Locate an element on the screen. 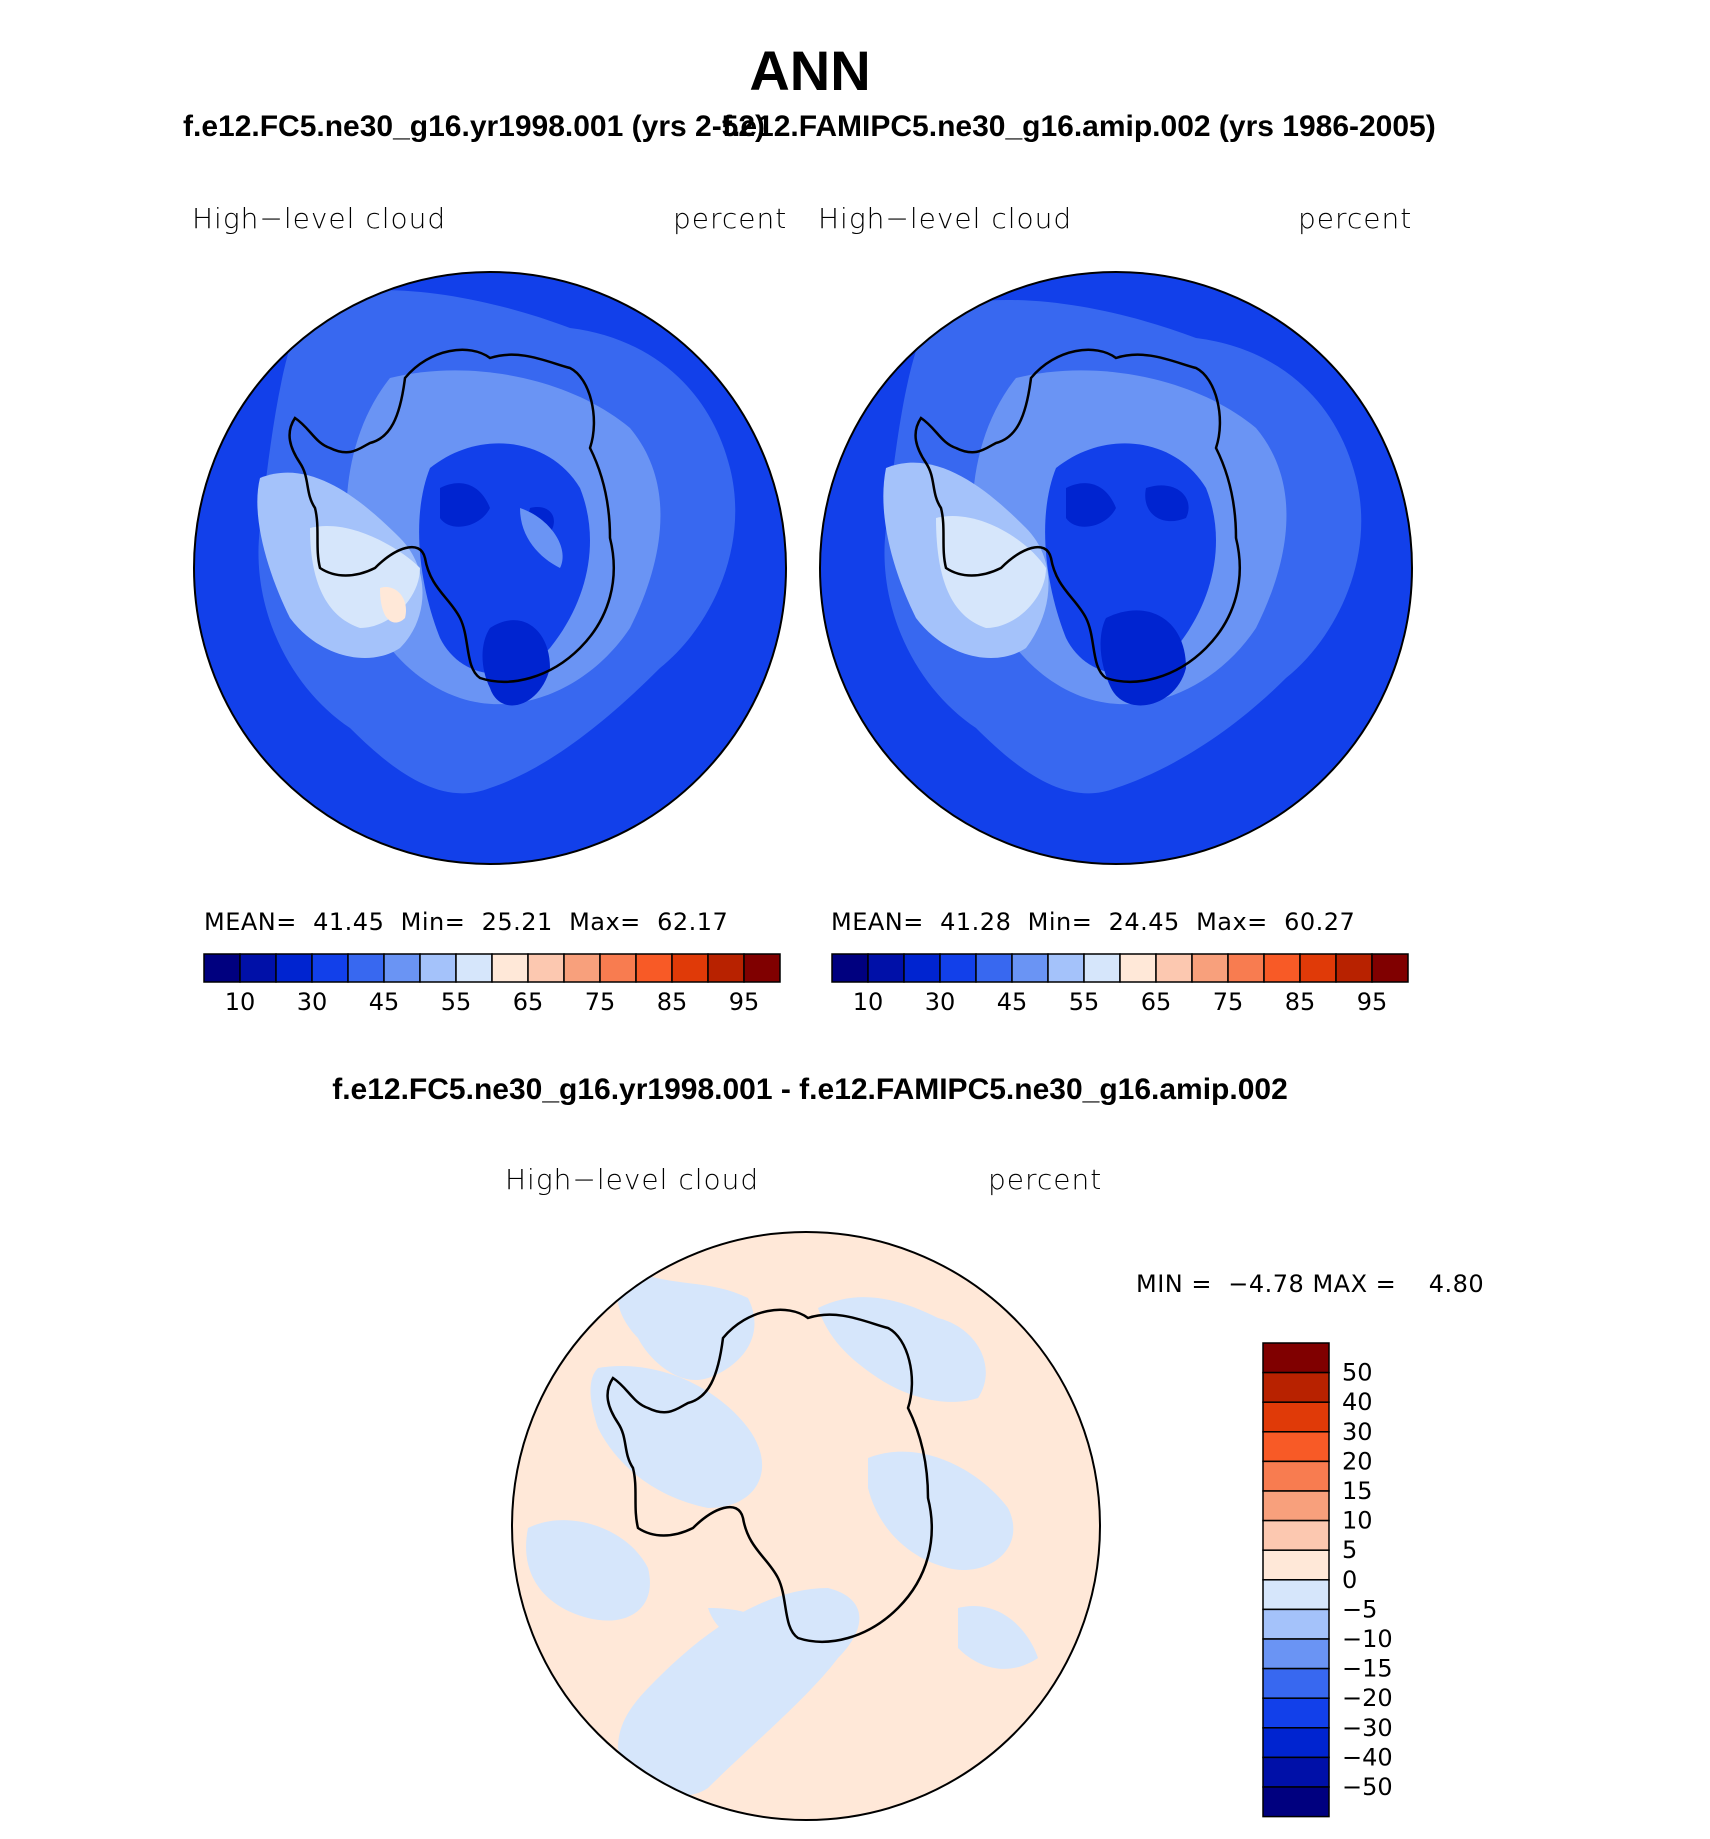 The width and height of the screenshot is (1710, 1839). panel-1-stats: MEAN= 41.45 Min= 25.21 Max= 62.17 is located at coordinates (466, 922).